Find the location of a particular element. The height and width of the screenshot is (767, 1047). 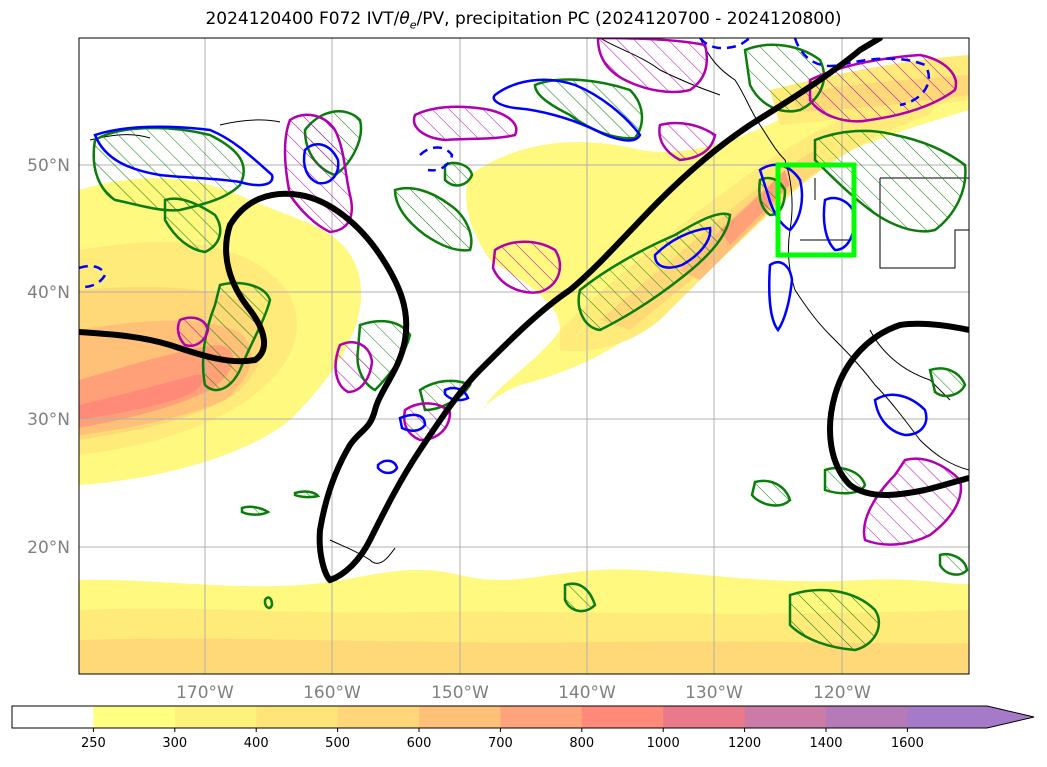

latitude-labels: 50°N 40°N 30°N 20°N is located at coordinates (48, 357).